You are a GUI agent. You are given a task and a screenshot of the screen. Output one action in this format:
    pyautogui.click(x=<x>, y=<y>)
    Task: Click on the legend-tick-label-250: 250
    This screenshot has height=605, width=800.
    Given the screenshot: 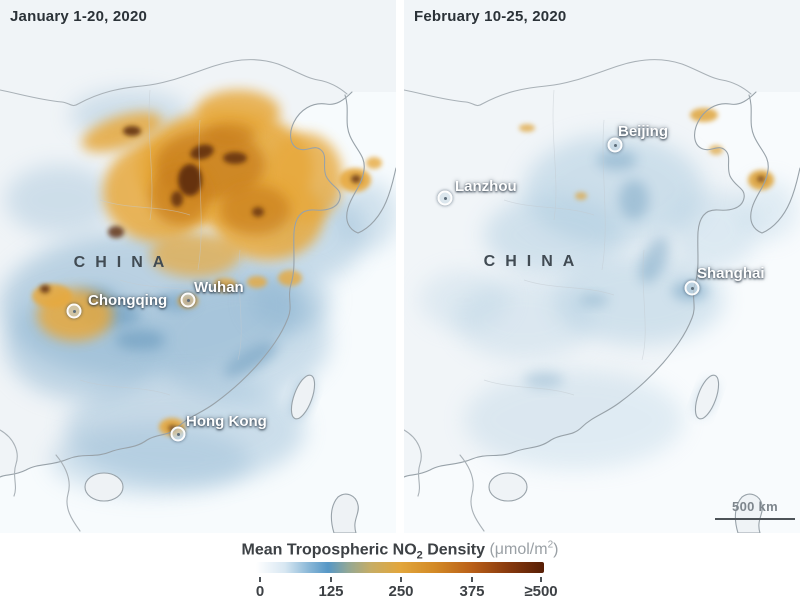 What is the action you would take?
    pyautogui.click(x=401, y=591)
    